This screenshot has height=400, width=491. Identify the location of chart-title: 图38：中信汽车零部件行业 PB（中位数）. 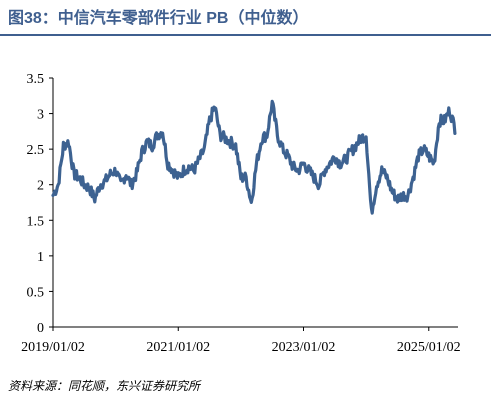
(158, 18).